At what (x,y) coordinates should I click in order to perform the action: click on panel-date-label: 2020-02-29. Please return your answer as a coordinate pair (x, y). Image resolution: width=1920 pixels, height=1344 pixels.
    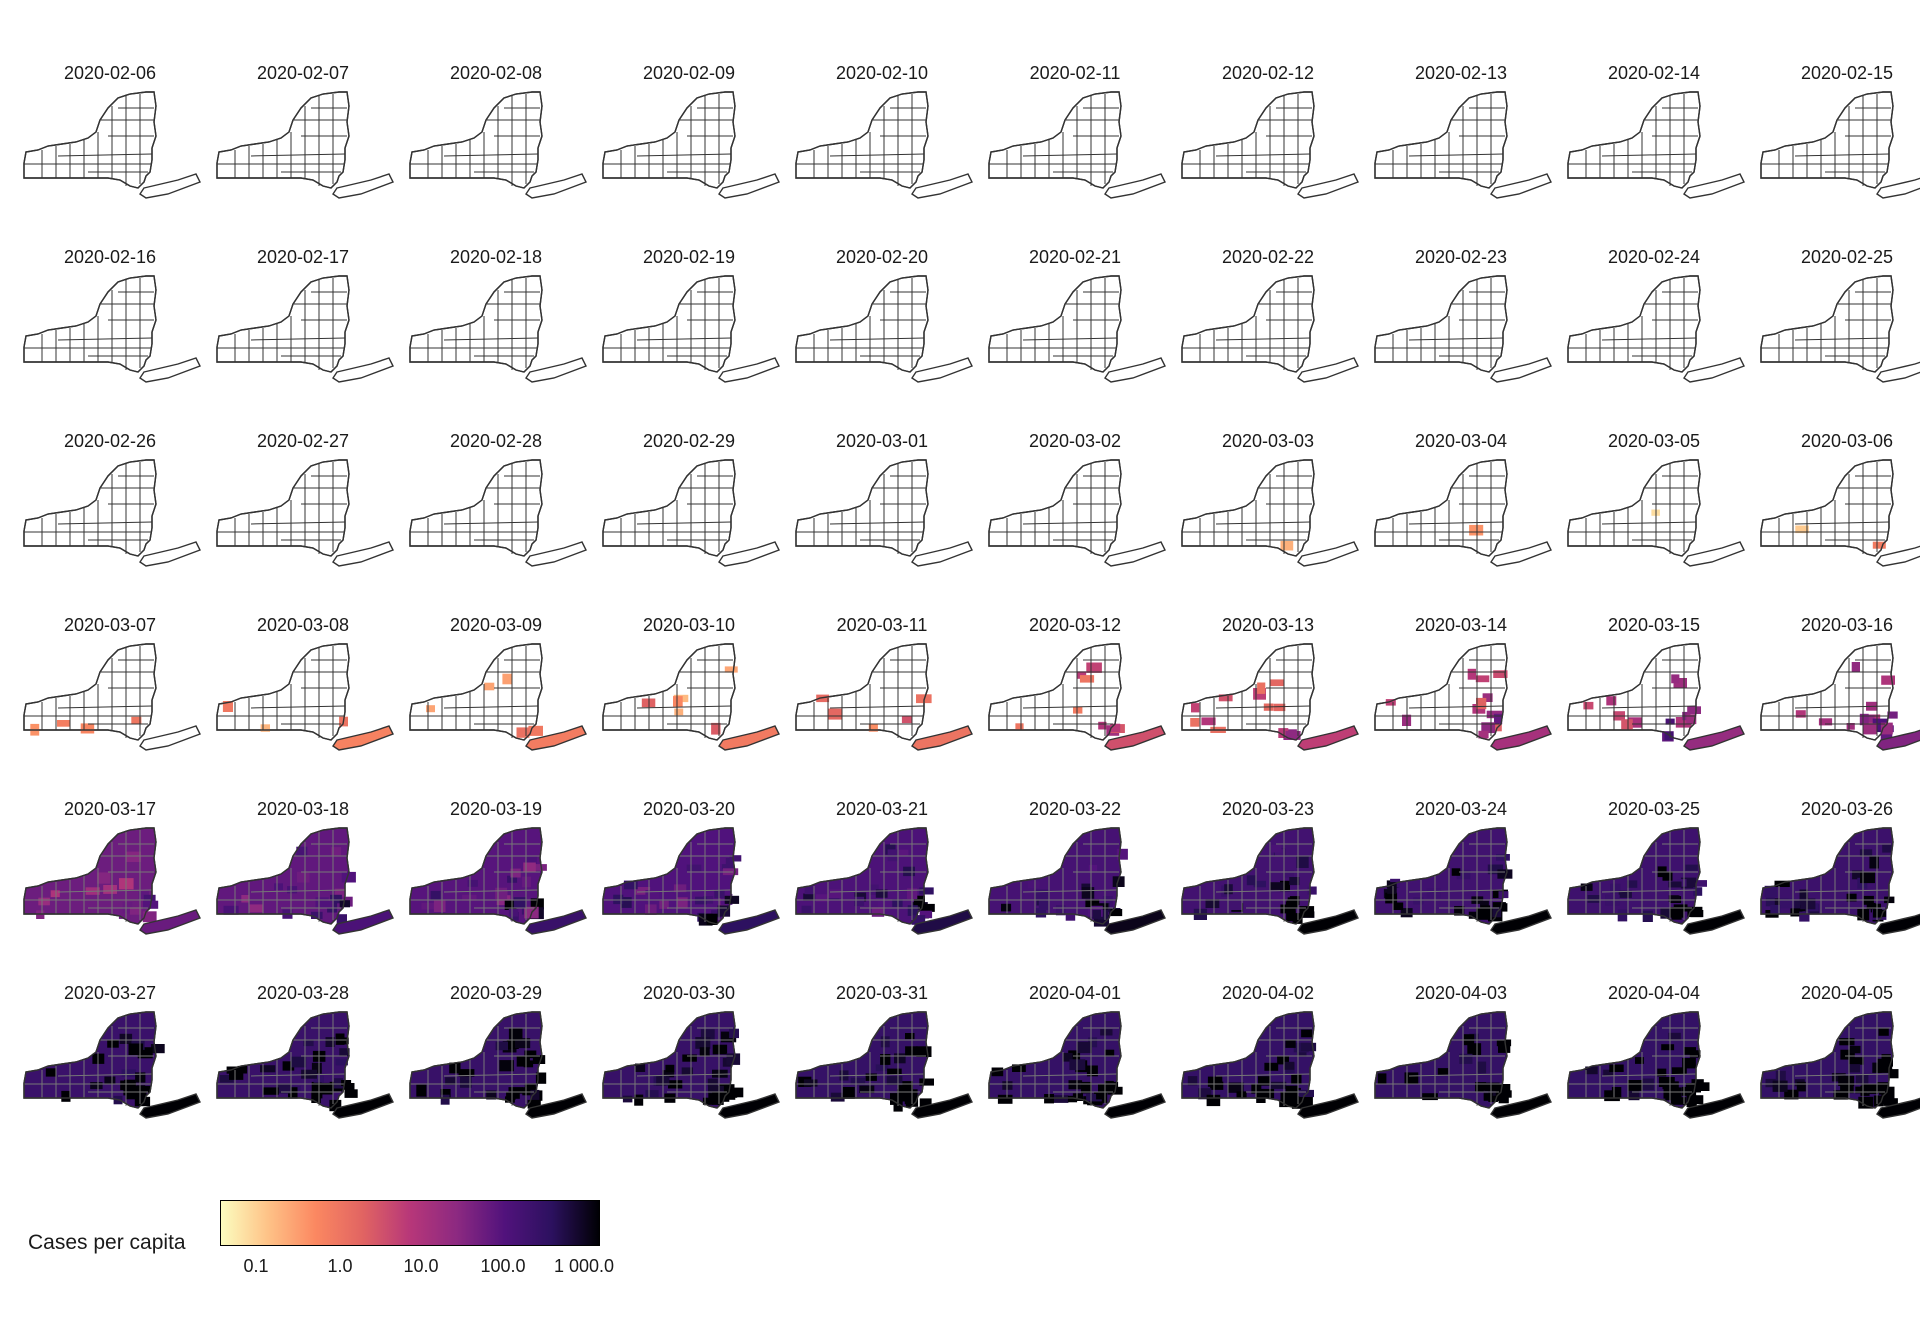
    Looking at the image, I should click on (689, 441).